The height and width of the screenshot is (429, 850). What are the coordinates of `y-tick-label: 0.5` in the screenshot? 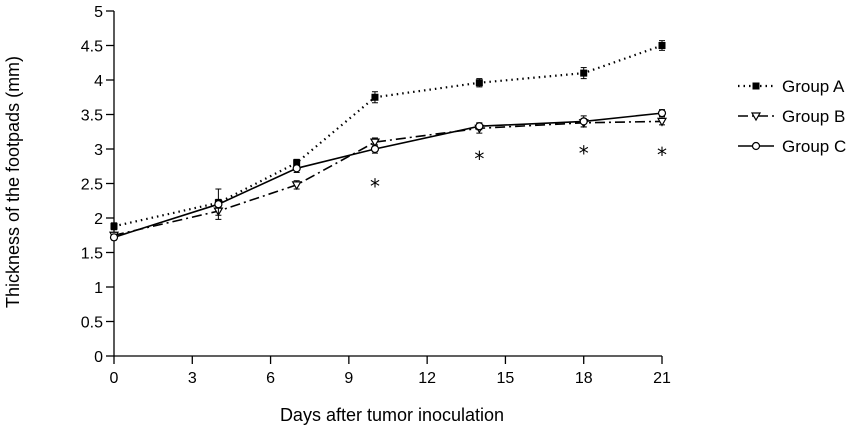 It's located at (92, 323).